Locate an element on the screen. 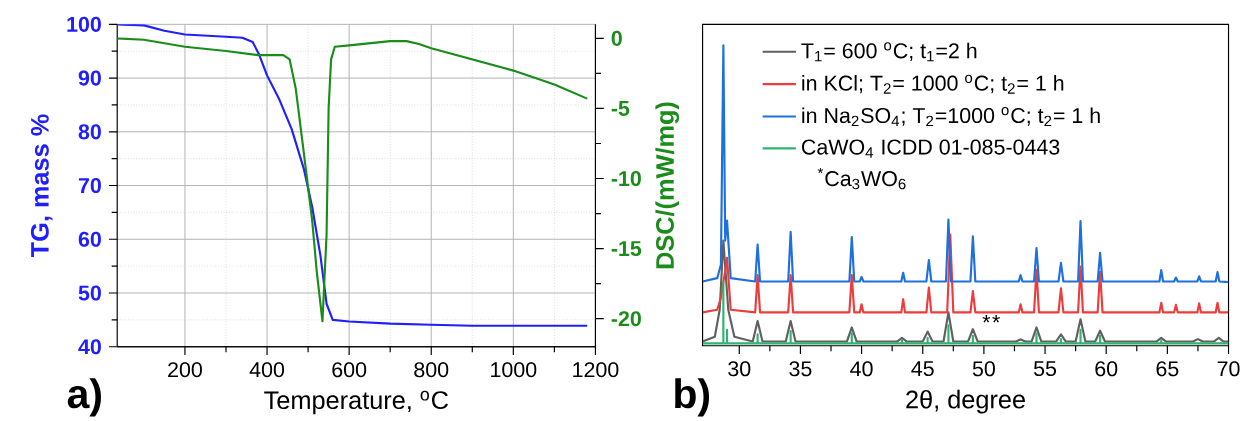 This screenshot has height=421, width=1248. x-tick-label: 70 is located at coordinates (1228, 369).